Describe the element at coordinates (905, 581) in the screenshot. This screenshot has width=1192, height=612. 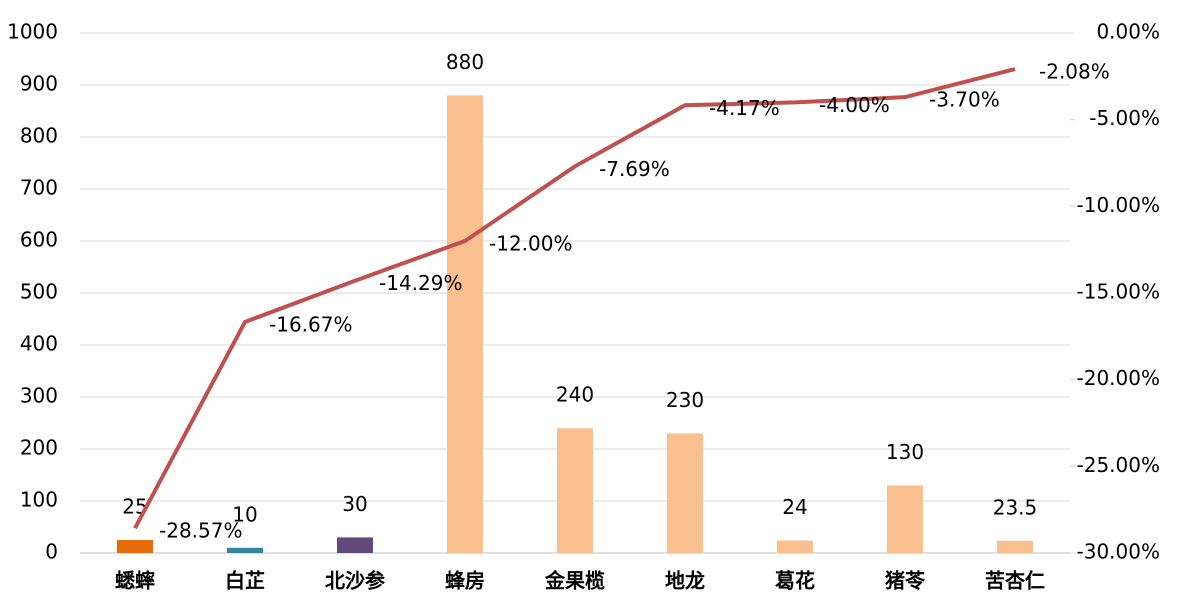
I see `x-tick-label: 猪苓` at that location.